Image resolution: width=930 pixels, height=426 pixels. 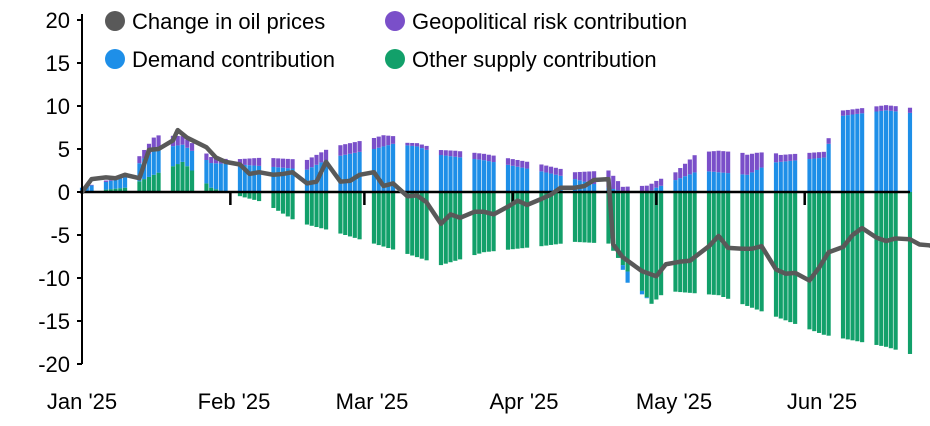 I want to click on y-tick-label: 10, so click(x=58, y=106).